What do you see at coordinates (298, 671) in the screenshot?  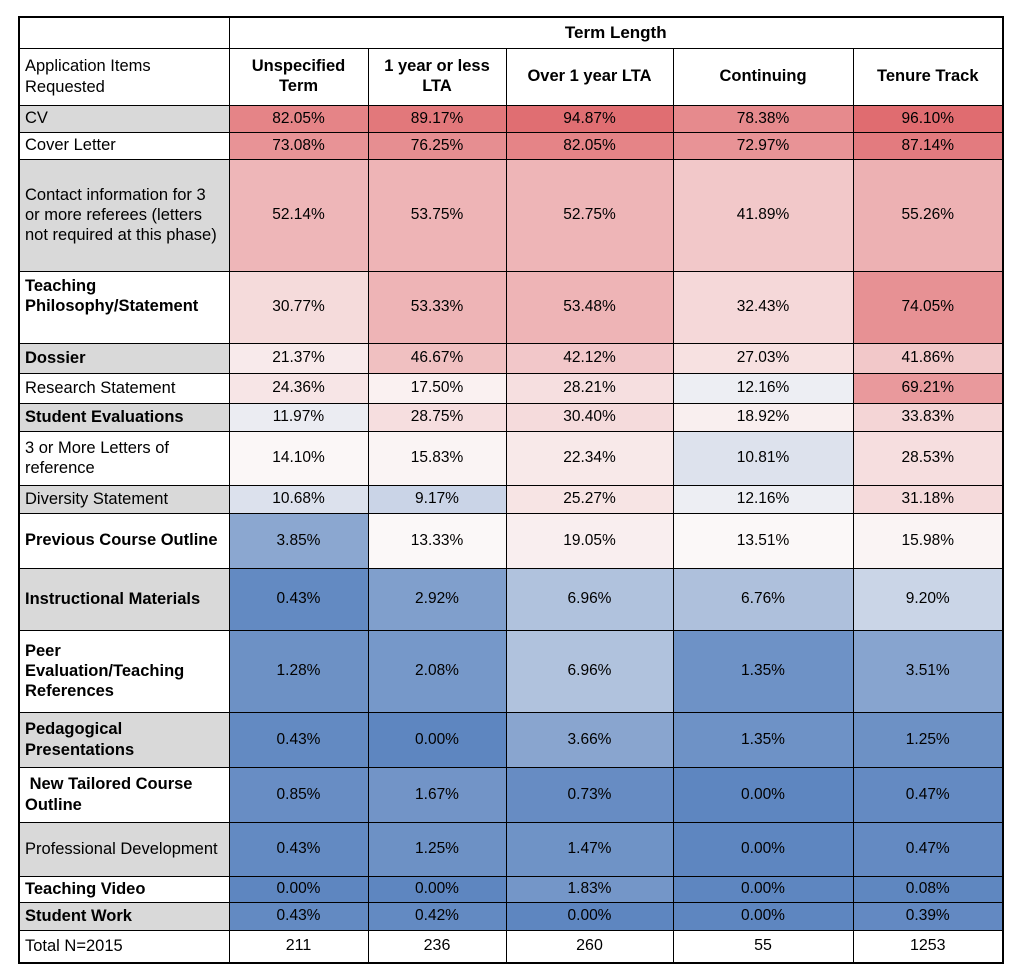 I see `data-cell: 1.28%` at bounding box center [298, 671].